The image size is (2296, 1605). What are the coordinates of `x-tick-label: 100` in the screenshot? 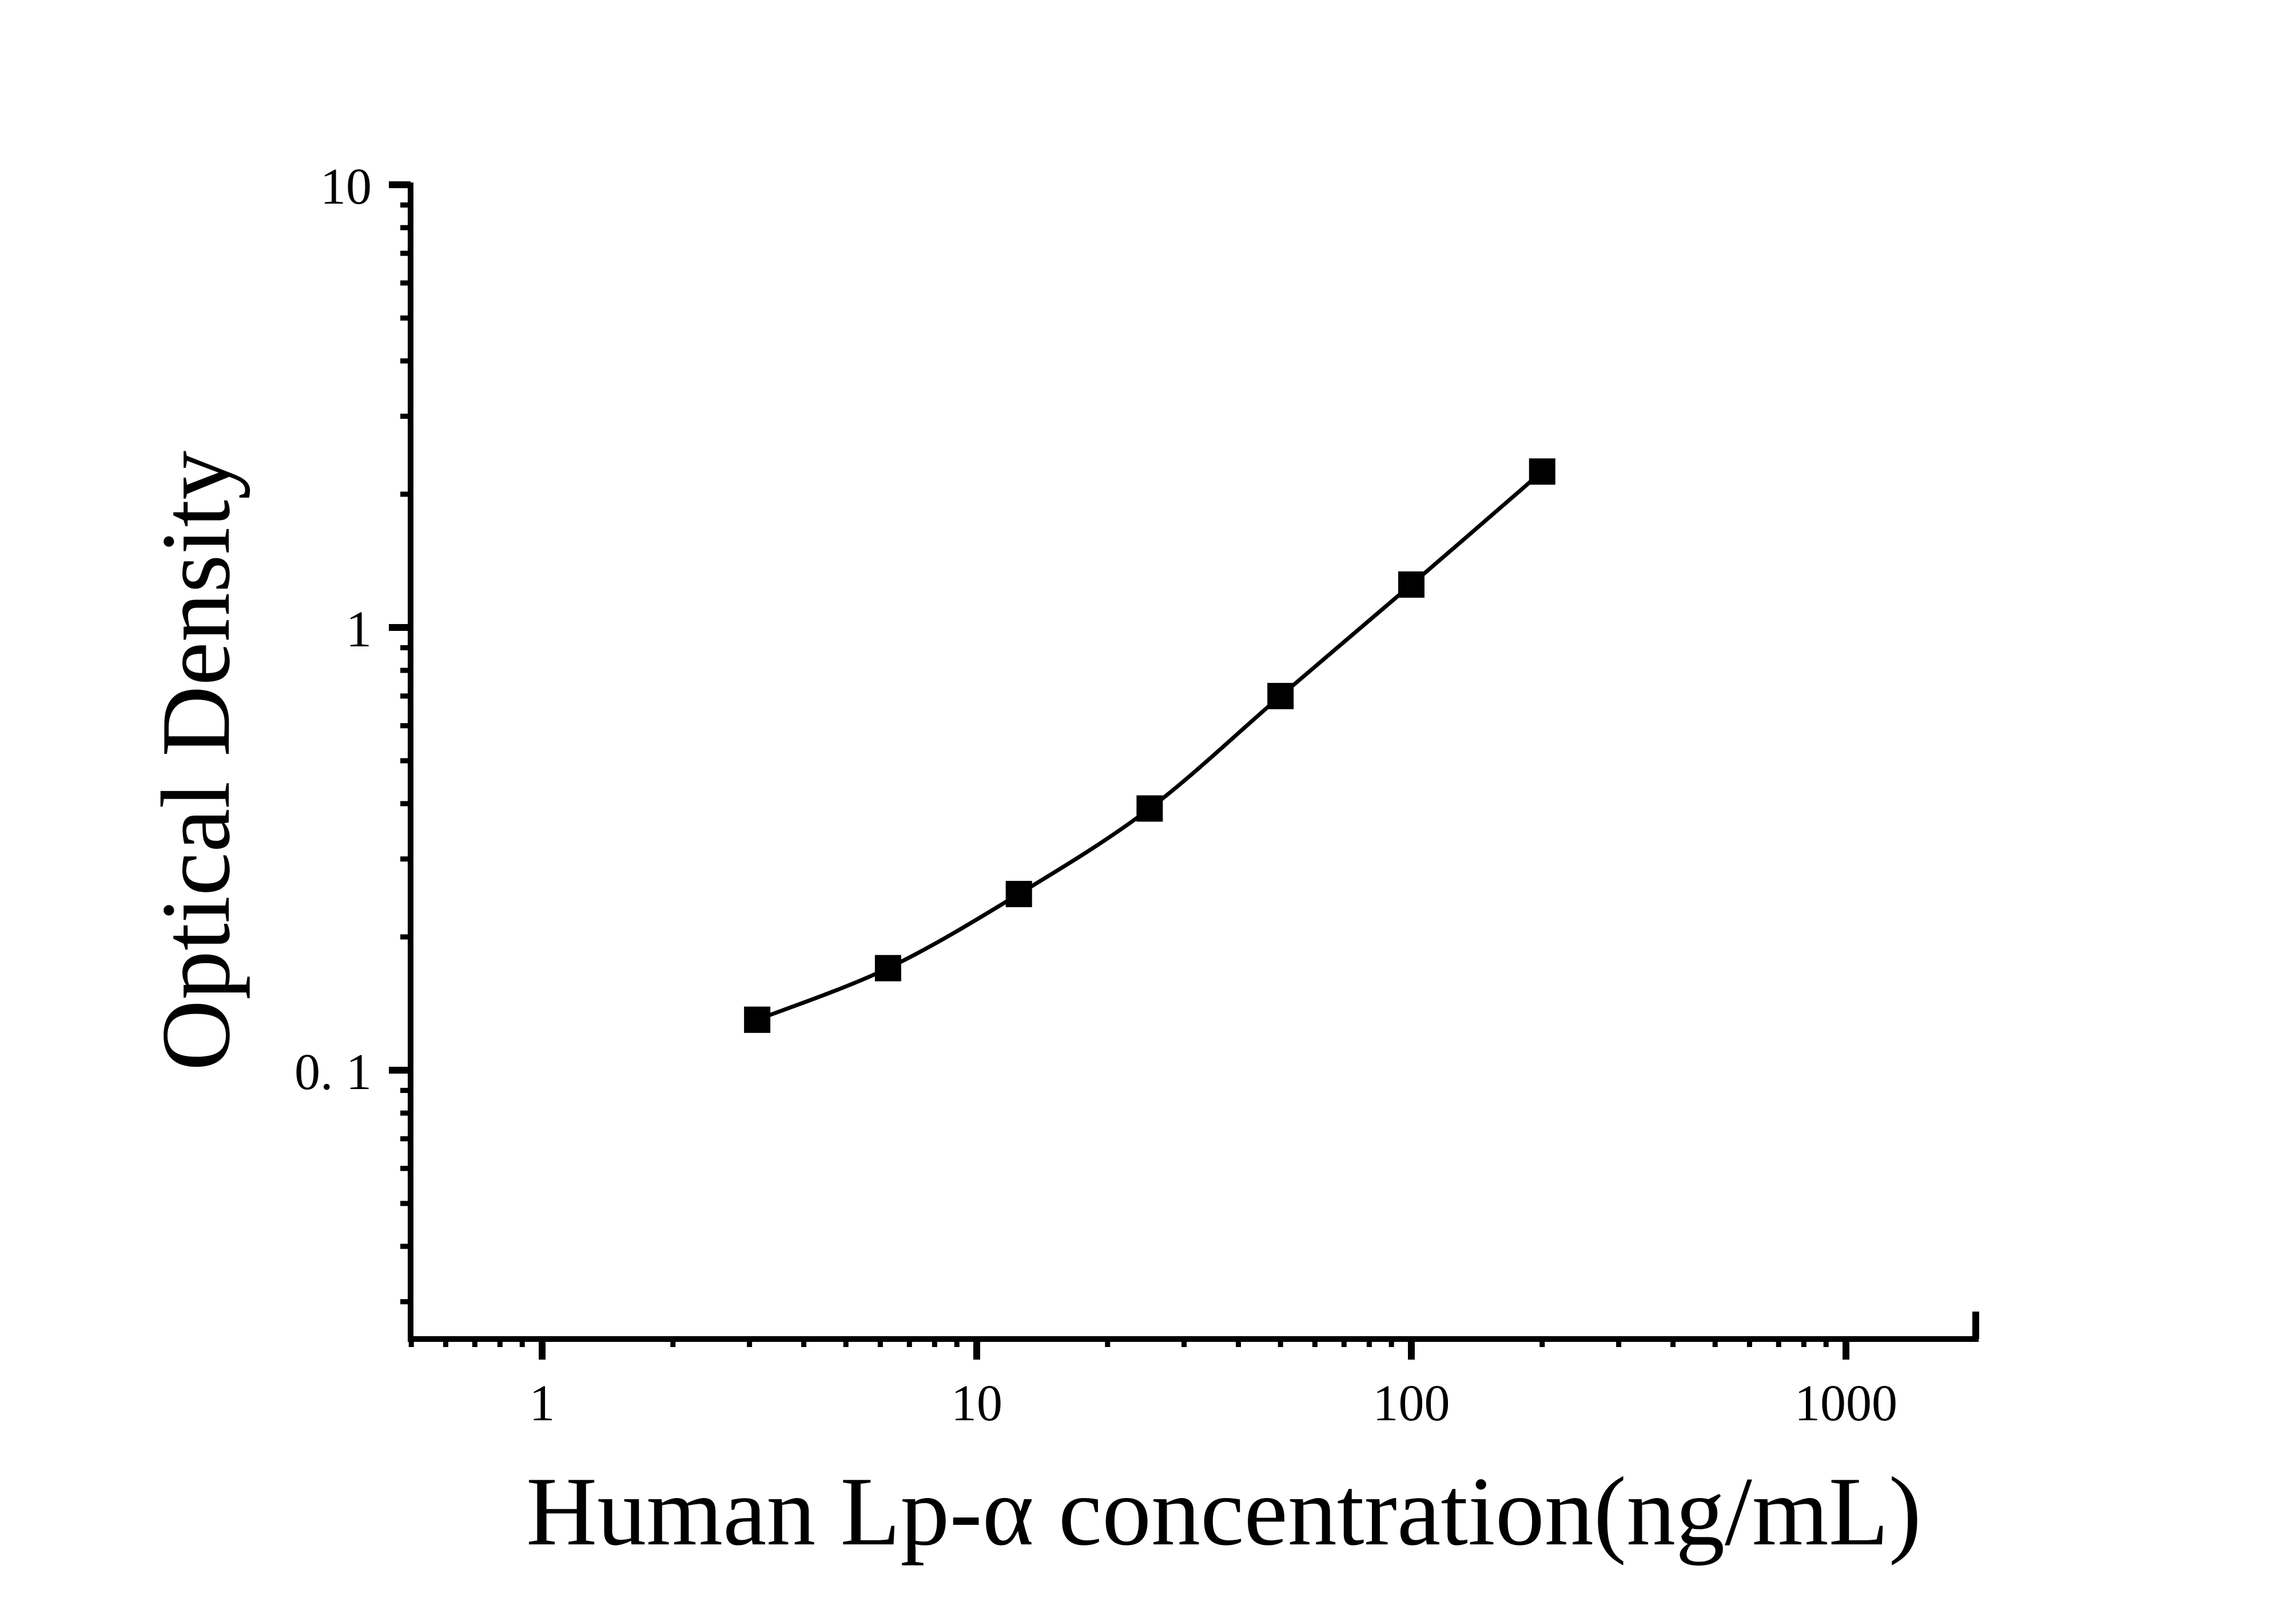 It's located at (1411, 1403).